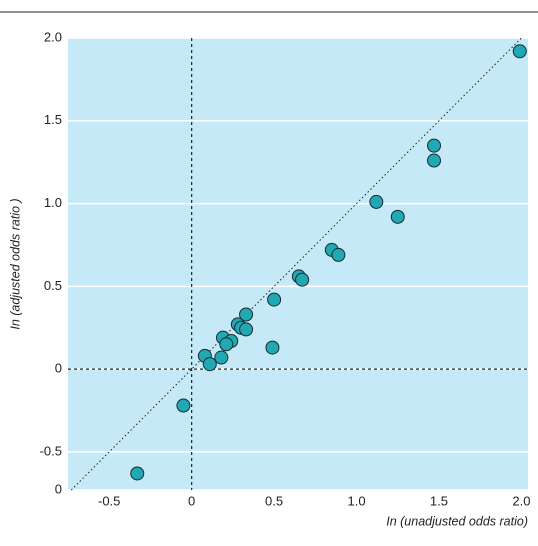 The width and height of the screenshot is (538, 546). I want to click on x-axis-label: In (unadjusted odds ratio), so click(457, 521).